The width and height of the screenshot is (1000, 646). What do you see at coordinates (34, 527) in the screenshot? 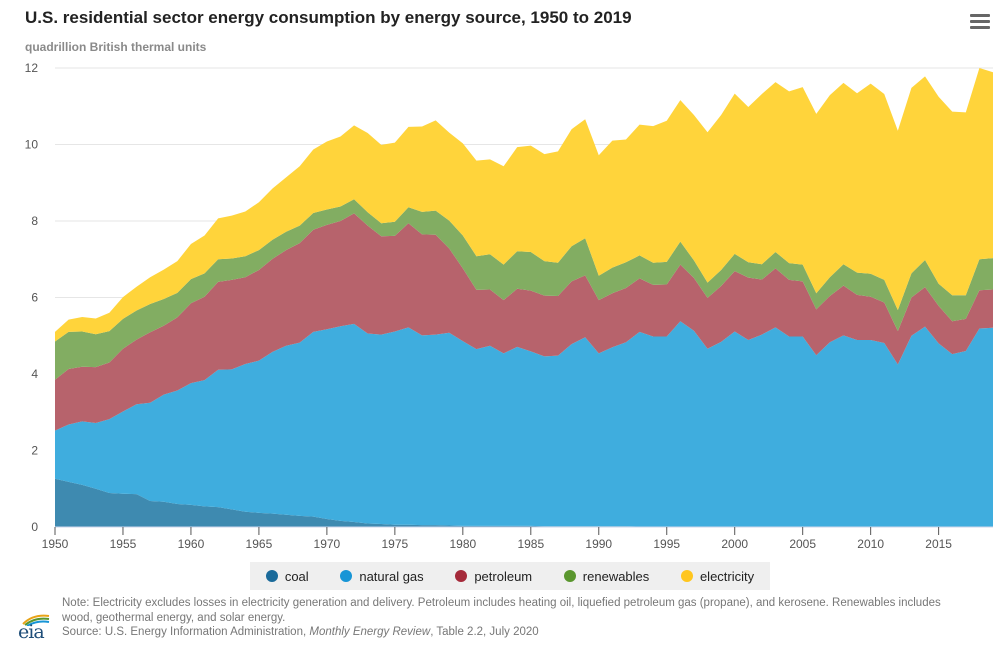
I see `y-tick-label: 0` at bounding box center [34, 527].